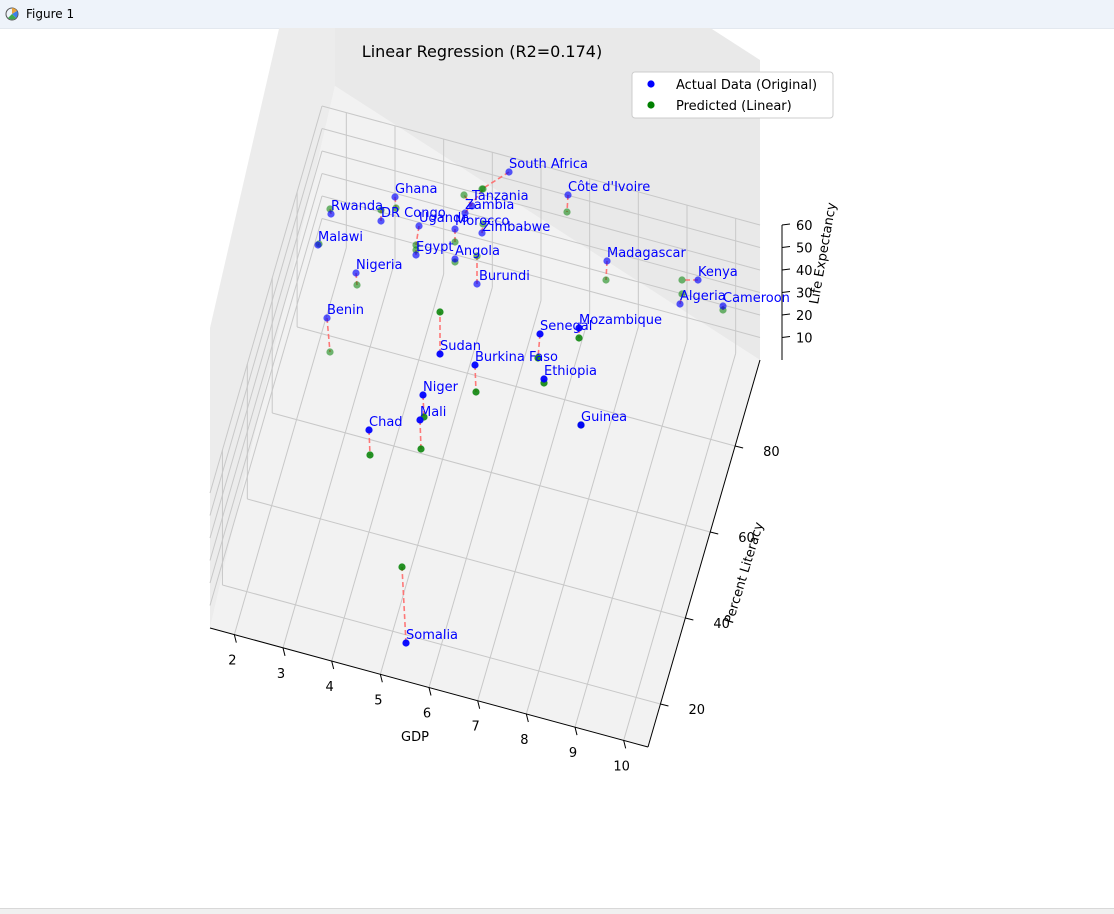 The image size is (1114, 914). Describe the element at coordinates (500, 196) in the screenshot. I see `point-label: Tanzania` at that location.